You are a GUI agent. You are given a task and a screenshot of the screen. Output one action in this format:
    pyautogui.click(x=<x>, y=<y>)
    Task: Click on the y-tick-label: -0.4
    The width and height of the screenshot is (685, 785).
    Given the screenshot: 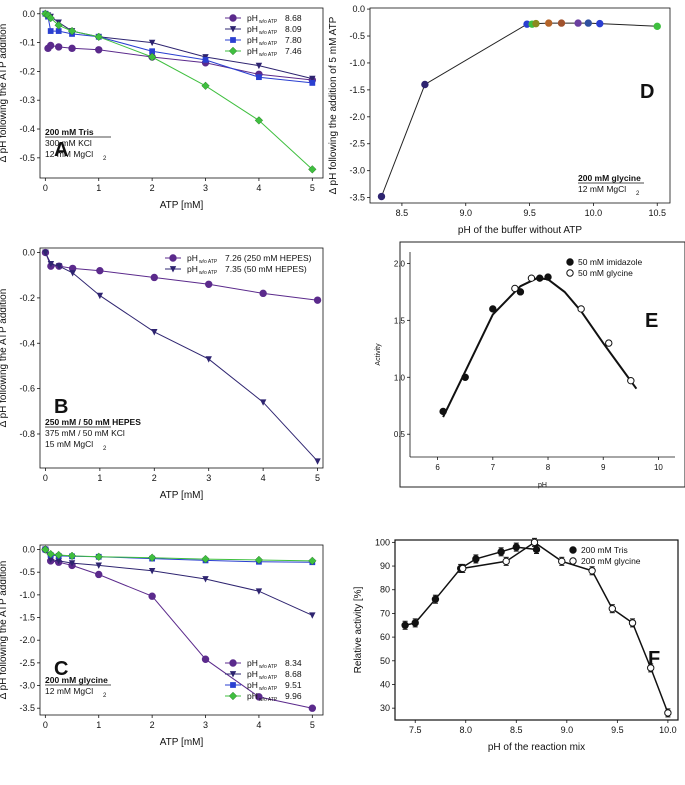 What is the action you would take?
    pyautogui.click(x=27, y=129)
    